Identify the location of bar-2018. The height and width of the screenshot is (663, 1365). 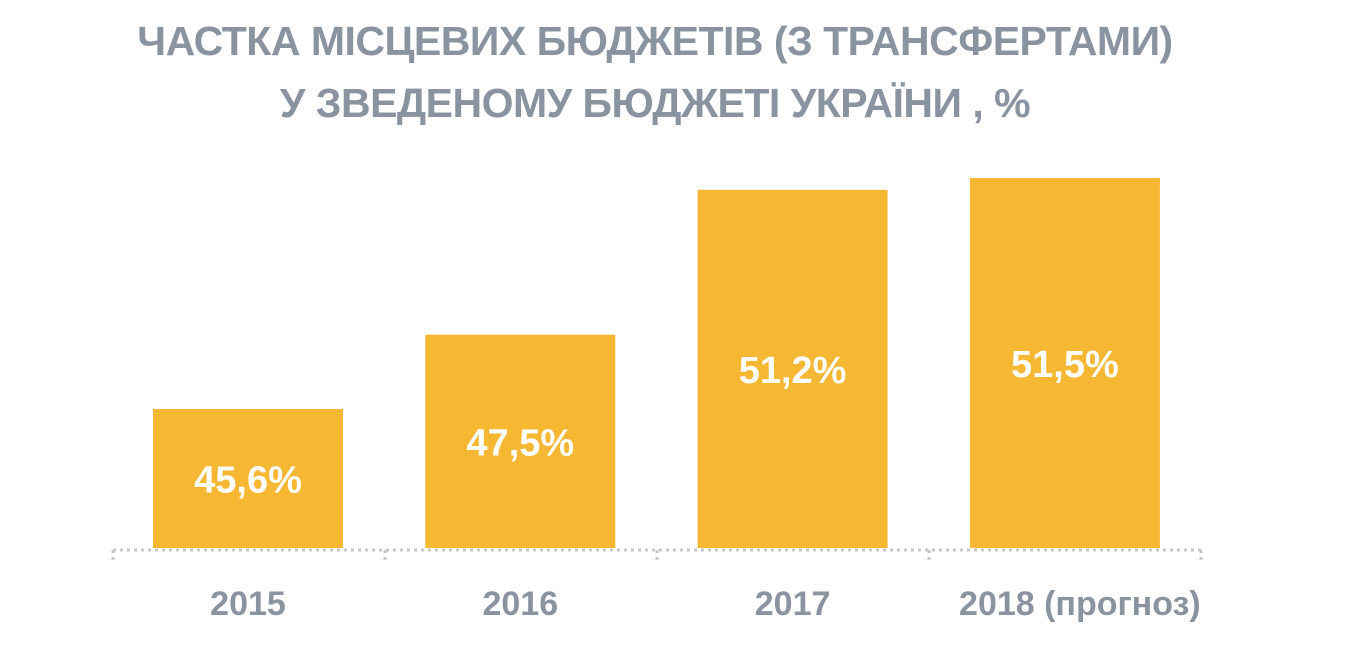
(1064, 363).